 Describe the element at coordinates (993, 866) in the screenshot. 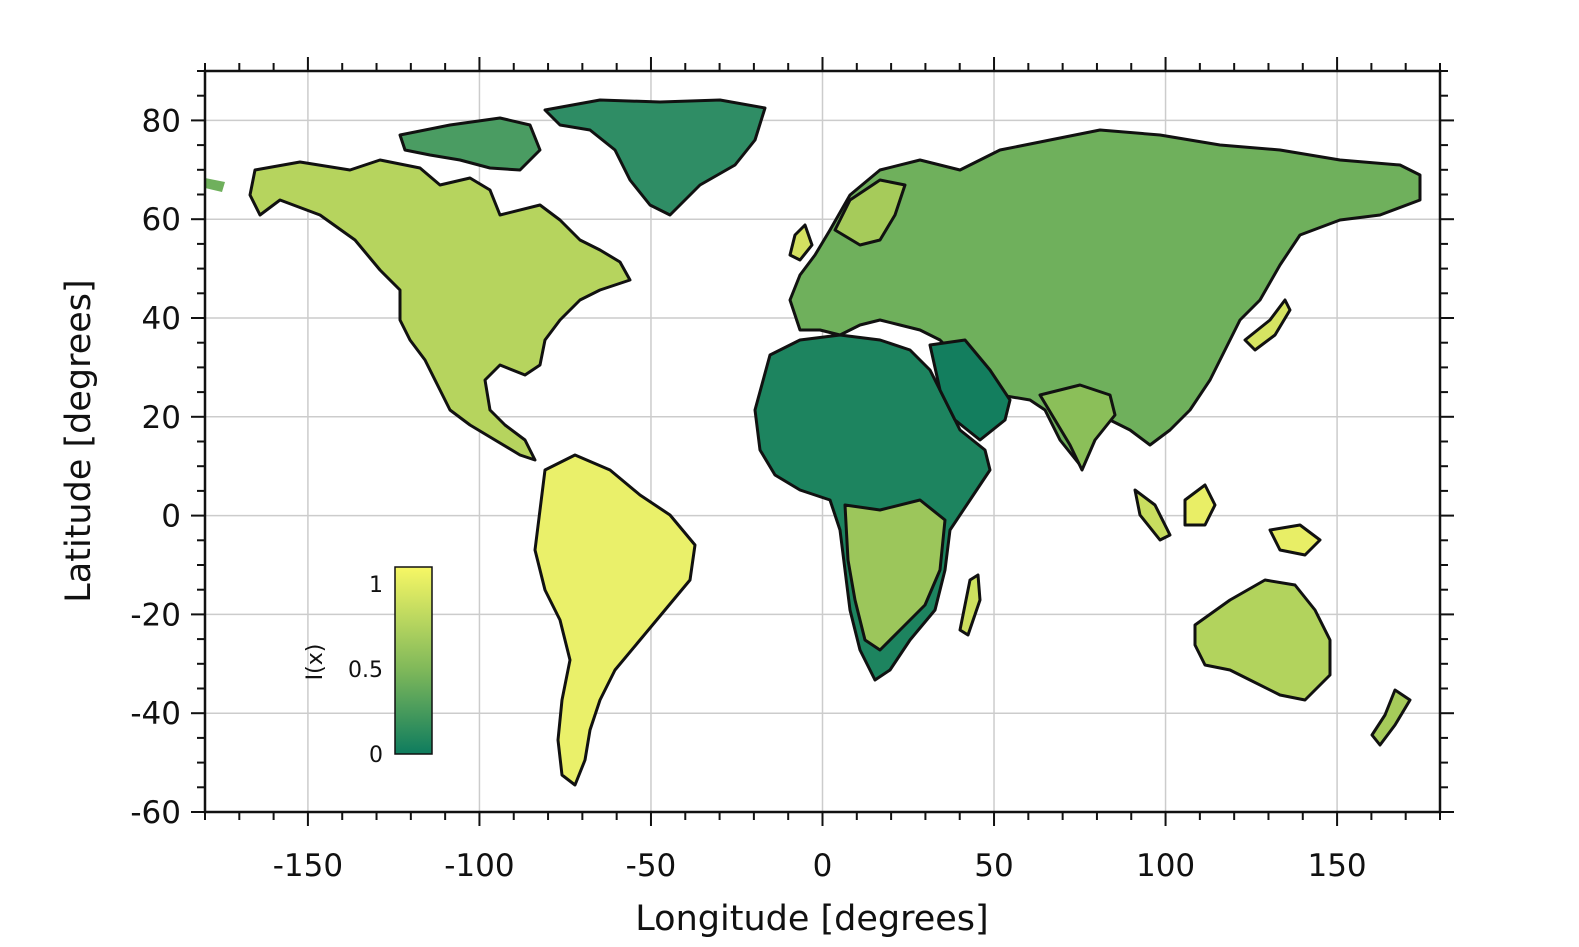

I see `x-tick-label: 50` at that location.